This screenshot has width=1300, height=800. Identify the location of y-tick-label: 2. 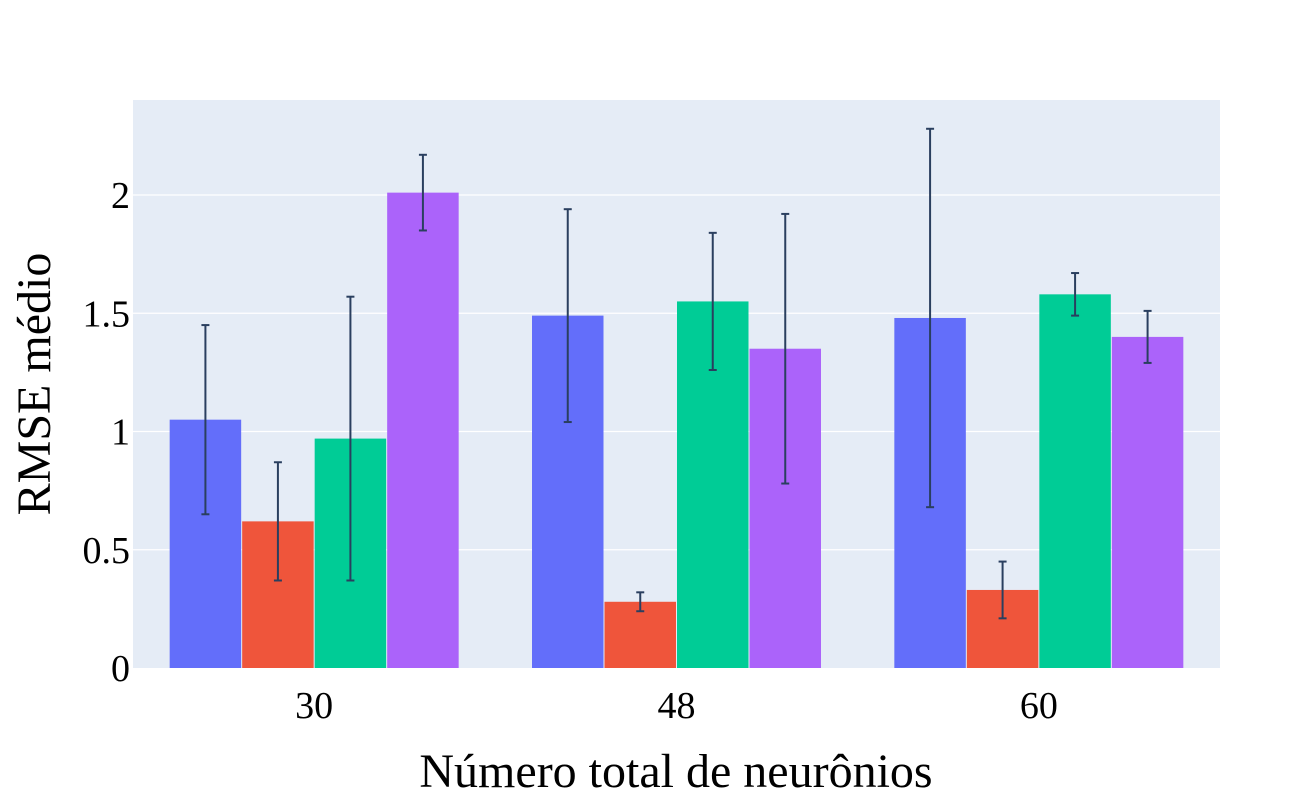
(120, 196).